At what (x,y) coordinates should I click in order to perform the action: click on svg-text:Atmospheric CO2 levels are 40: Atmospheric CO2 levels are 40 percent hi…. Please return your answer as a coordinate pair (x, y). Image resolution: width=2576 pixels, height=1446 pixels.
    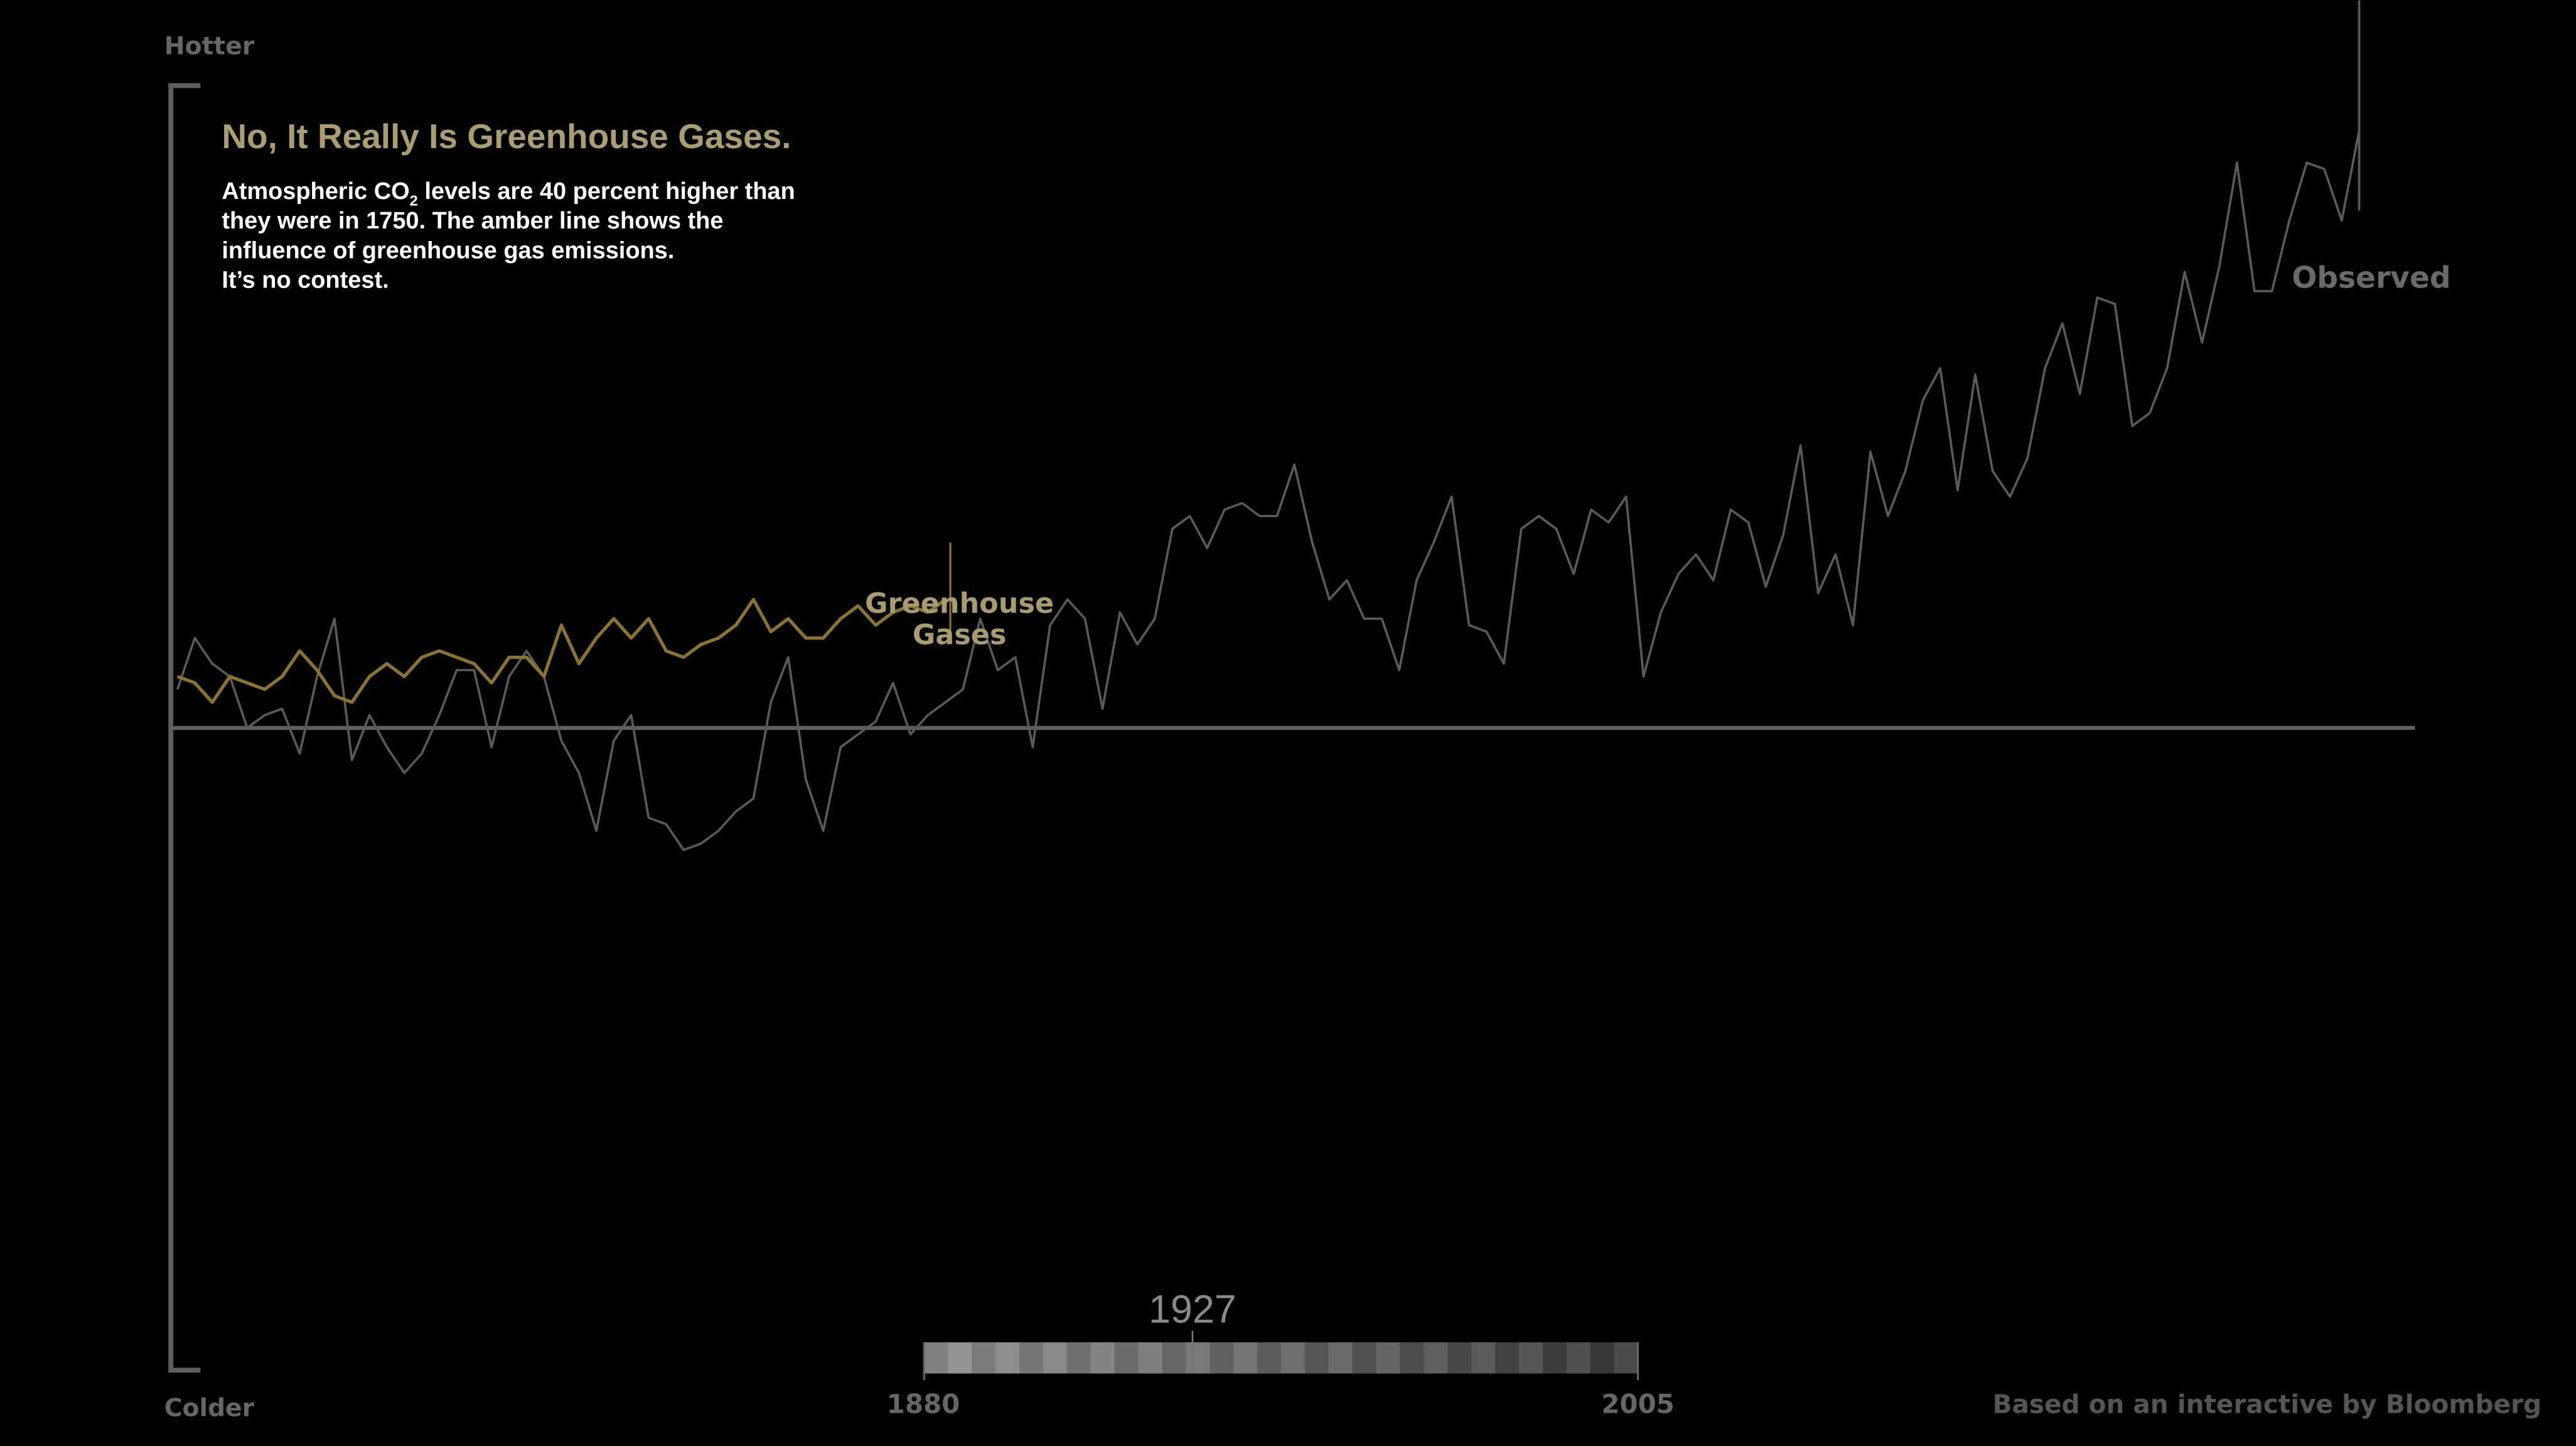
    Looking at the image, I should click on (508, 193).